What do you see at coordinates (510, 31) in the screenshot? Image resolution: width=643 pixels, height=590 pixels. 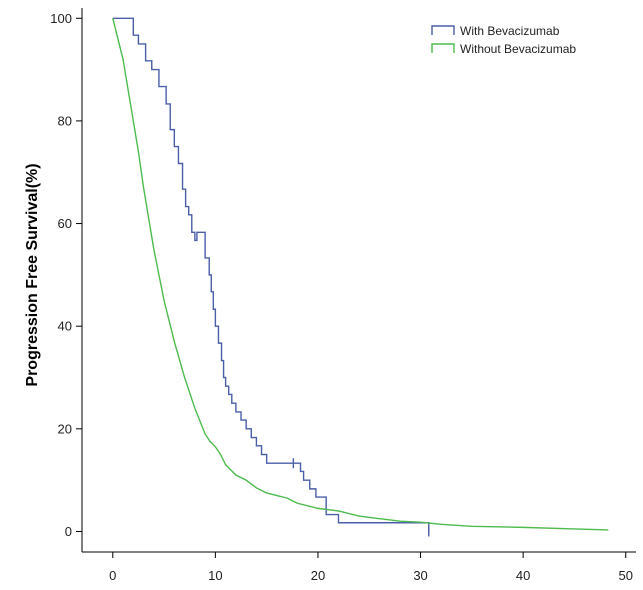 I see `legend-label-with-bevacizumab: With Bevacizumab` at bounding box center [510, 31].